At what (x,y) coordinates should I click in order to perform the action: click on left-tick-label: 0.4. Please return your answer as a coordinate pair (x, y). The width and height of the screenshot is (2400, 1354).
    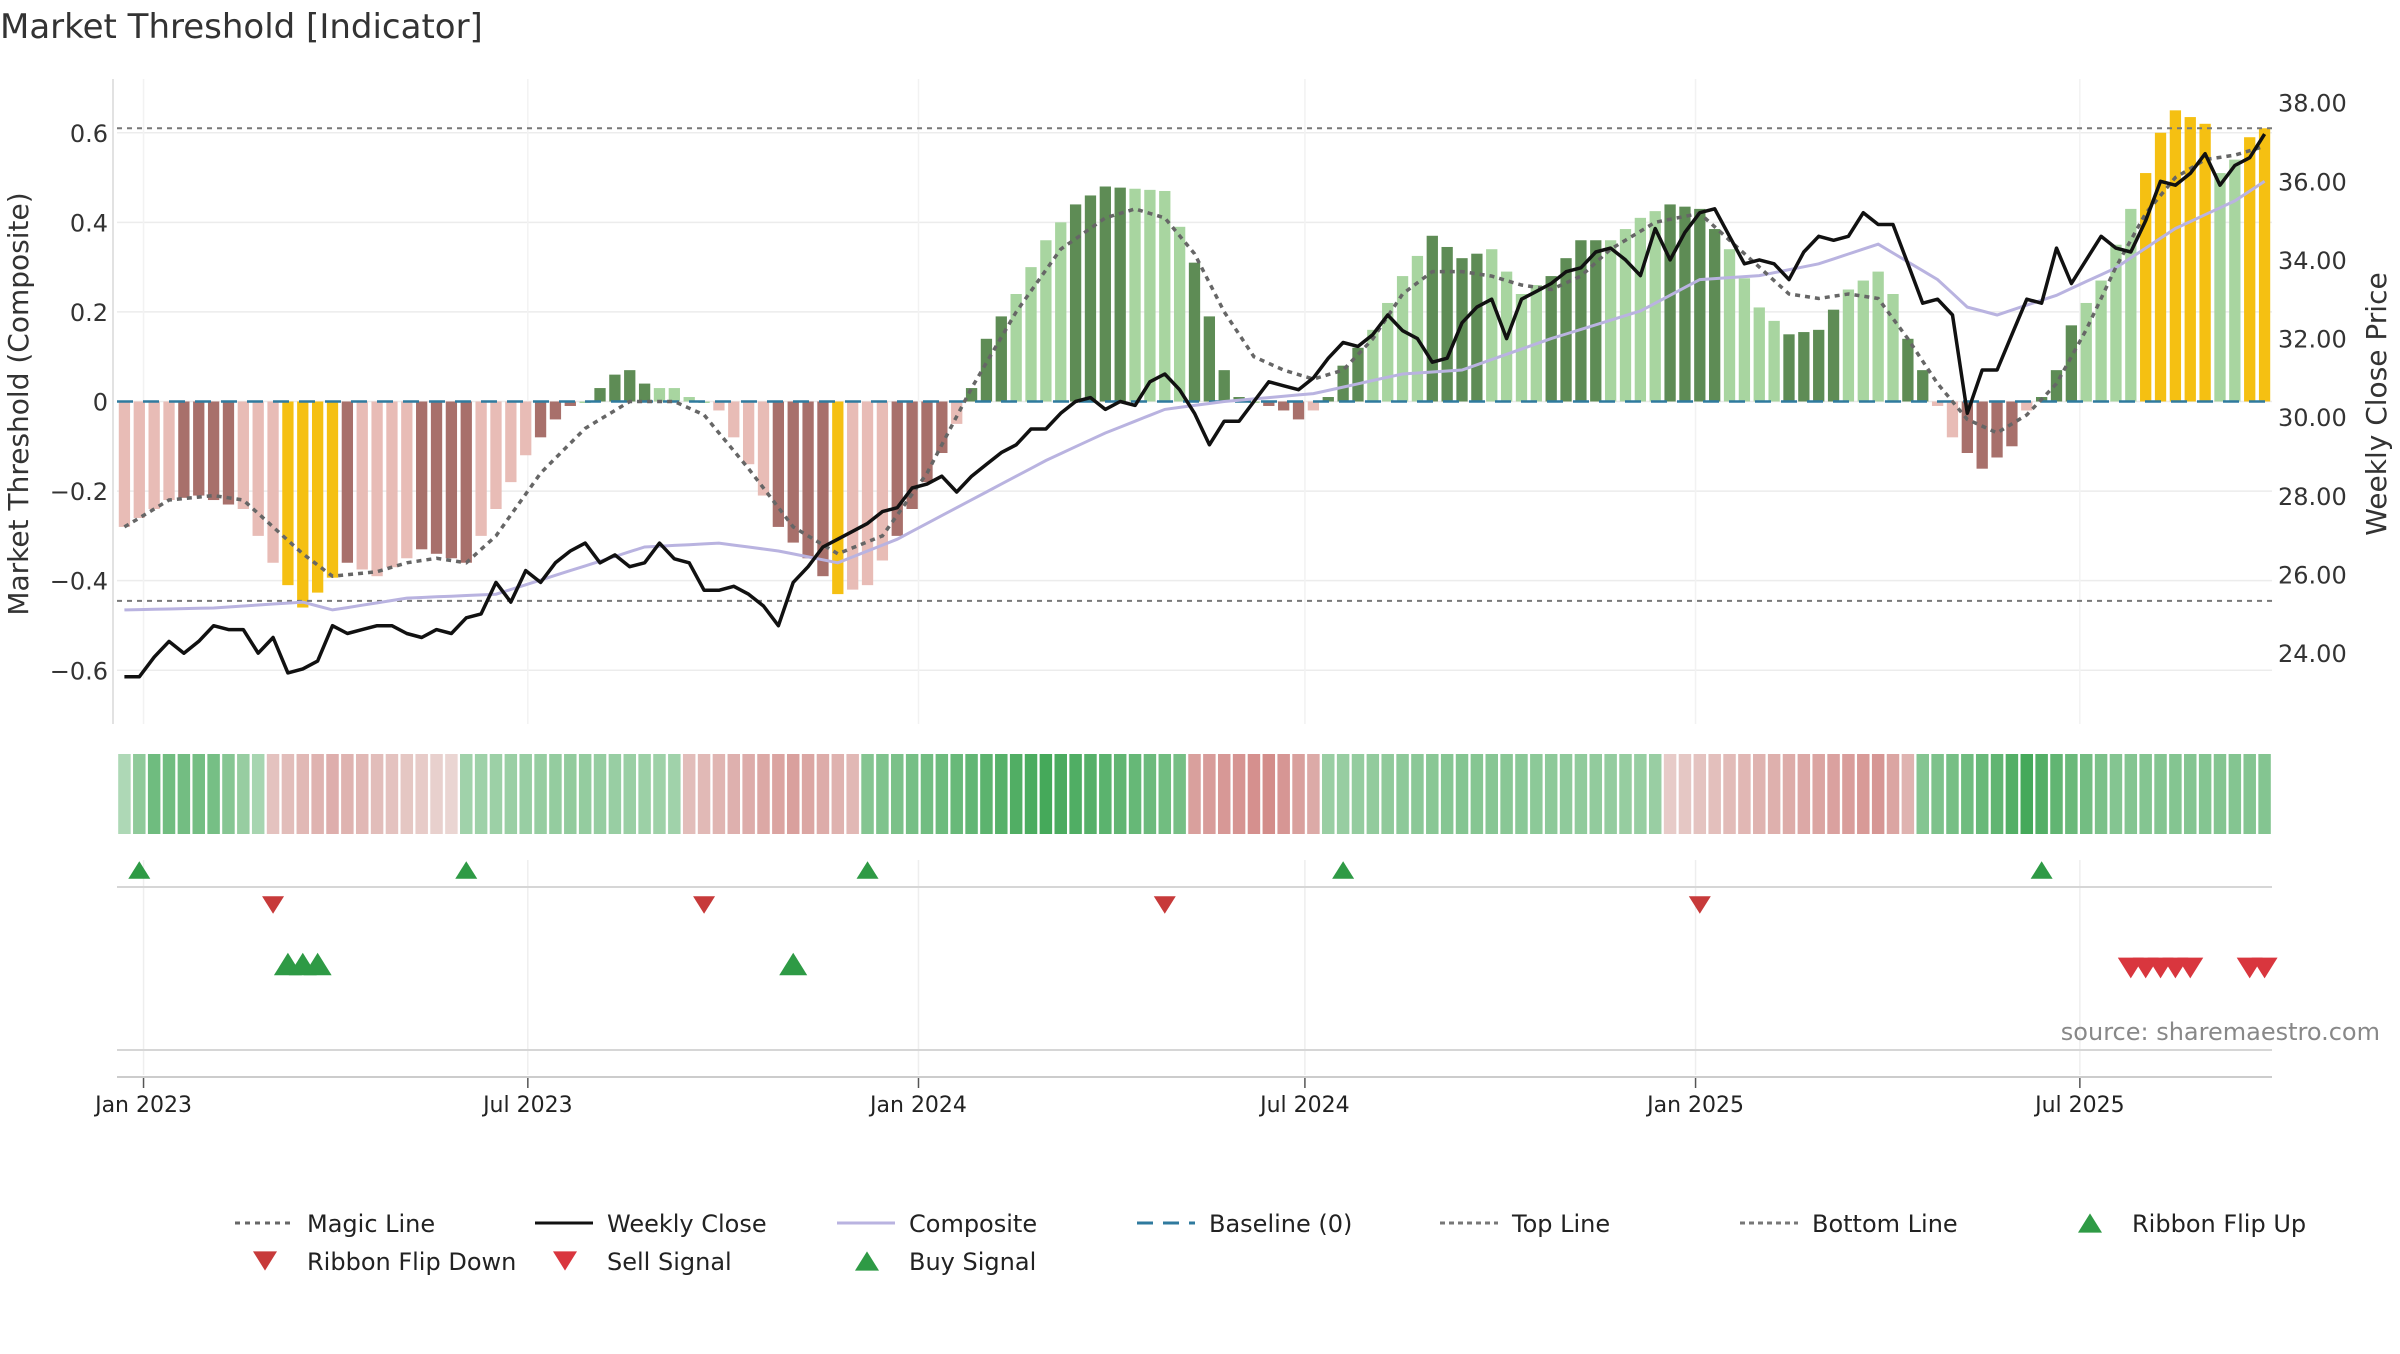
    Looking at the image, I should click on (89, 223).